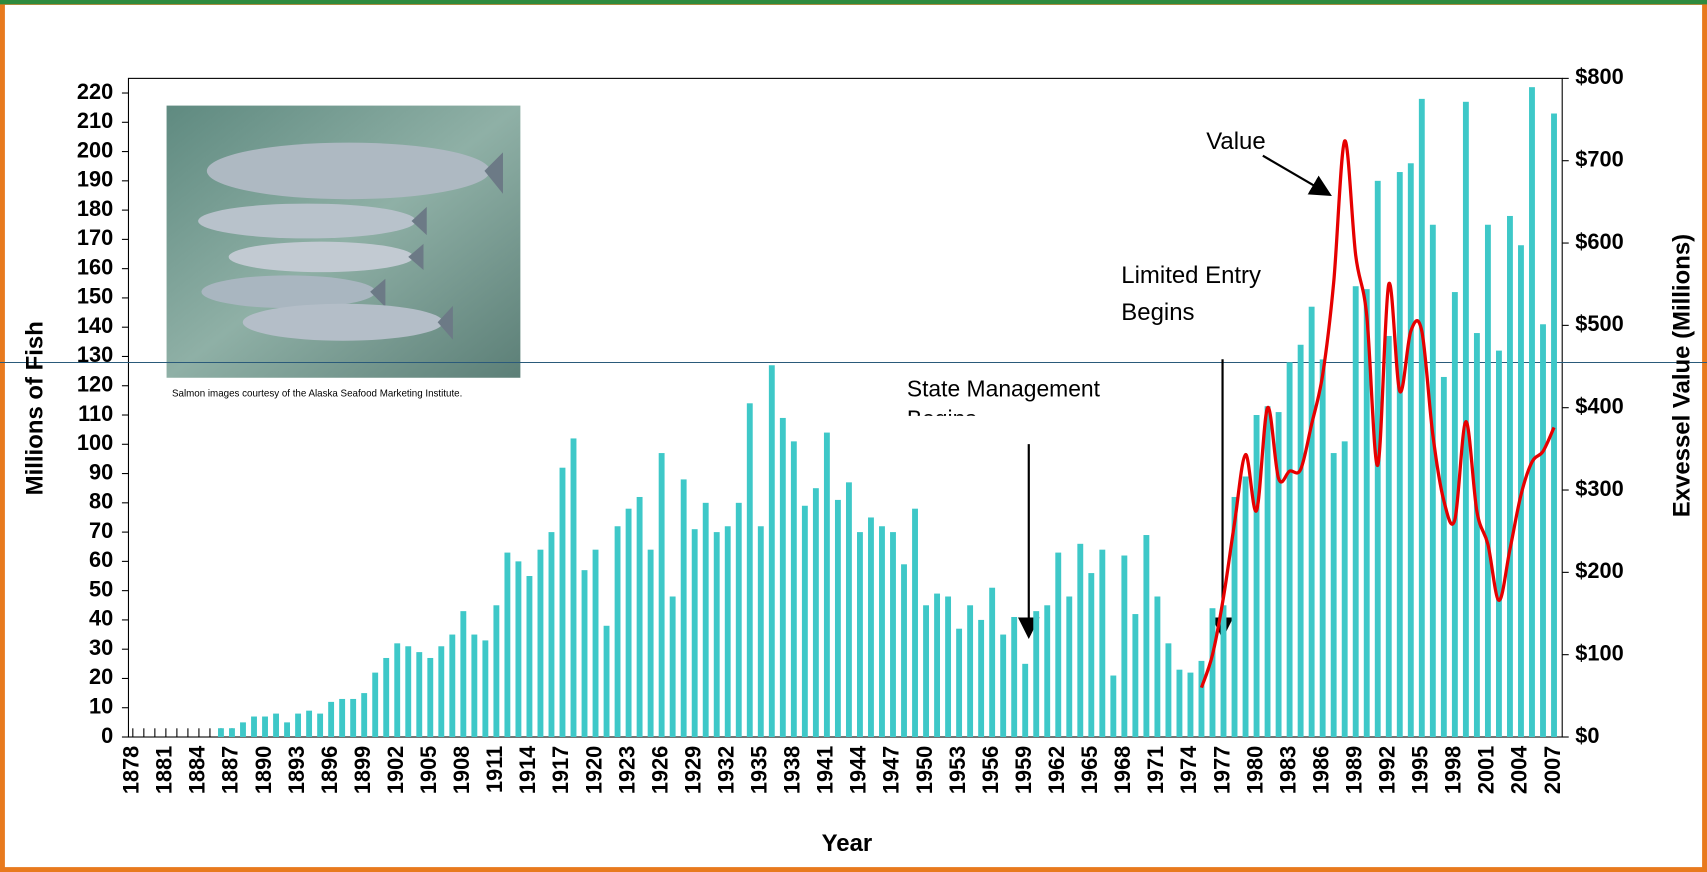 Image resolution: width=1707 pixels, height=872 pixels. Describe the element at coordinates (428, 770) in the screenshot. I see `x-tick-label: 1905` at that location.